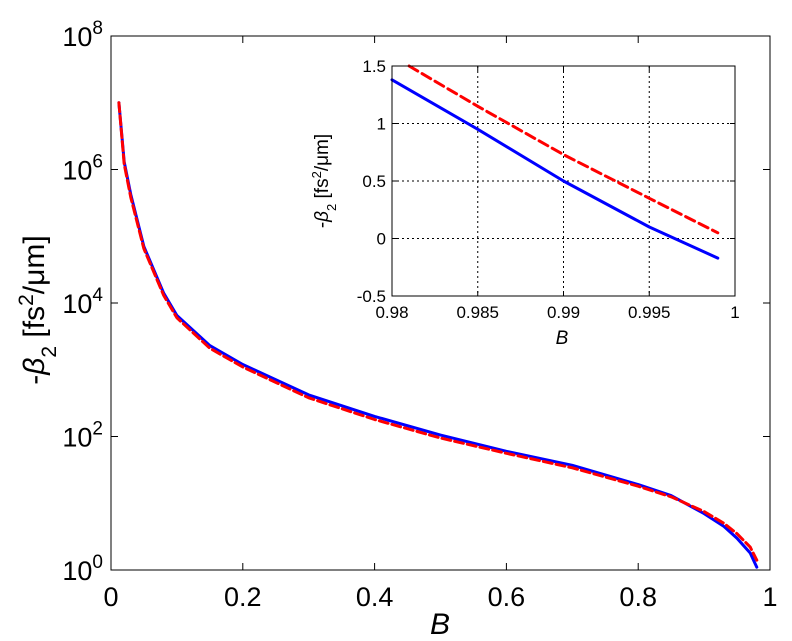 Image resolution: width=792 pixels, height=641 pixels. I want to click on inset-y-axis-label-beta: β, so click(322, 217).